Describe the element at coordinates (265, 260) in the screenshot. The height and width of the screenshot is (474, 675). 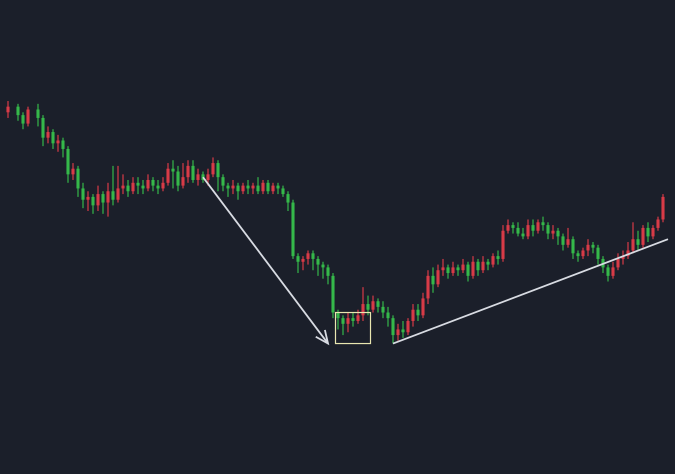
I see `down-arrow-line` at that location.